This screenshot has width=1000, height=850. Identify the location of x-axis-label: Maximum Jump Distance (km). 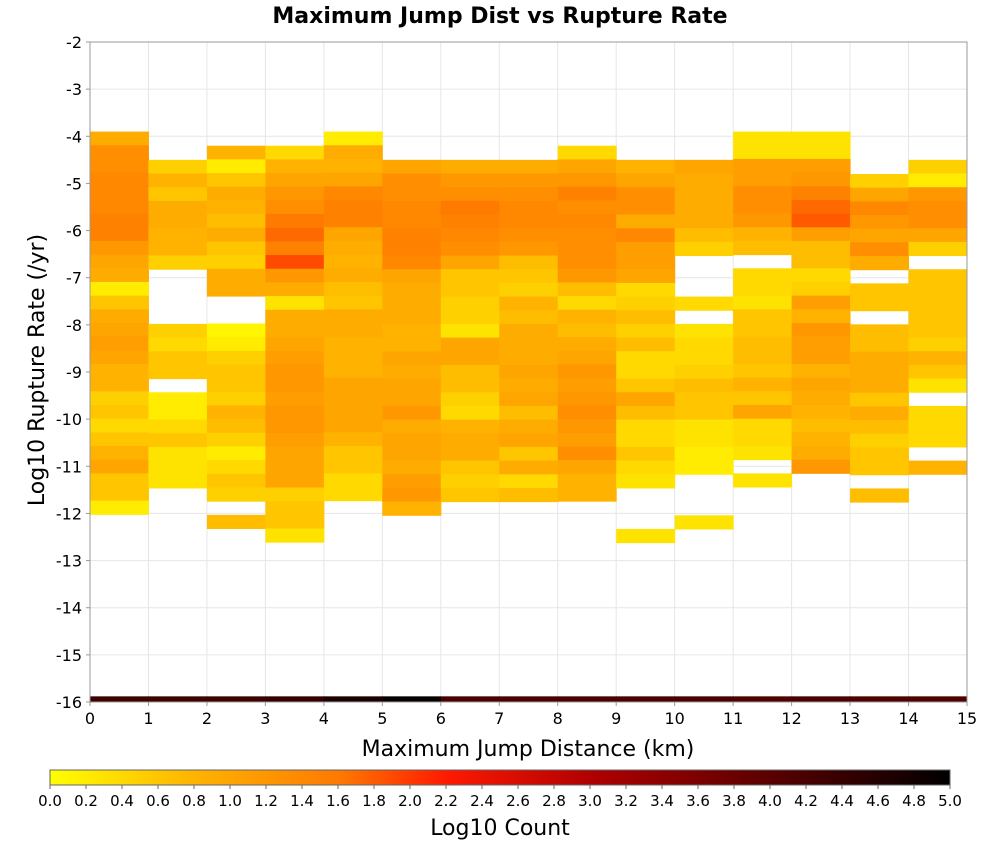
(528, 749).